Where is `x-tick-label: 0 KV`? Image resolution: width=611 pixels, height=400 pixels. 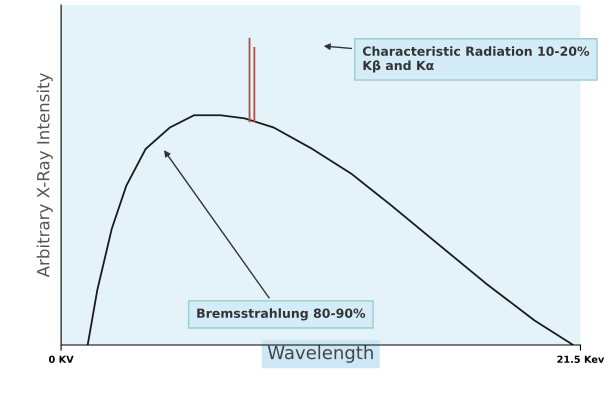
x-tick-label: 0 KV is located at coordinates (61, 359).